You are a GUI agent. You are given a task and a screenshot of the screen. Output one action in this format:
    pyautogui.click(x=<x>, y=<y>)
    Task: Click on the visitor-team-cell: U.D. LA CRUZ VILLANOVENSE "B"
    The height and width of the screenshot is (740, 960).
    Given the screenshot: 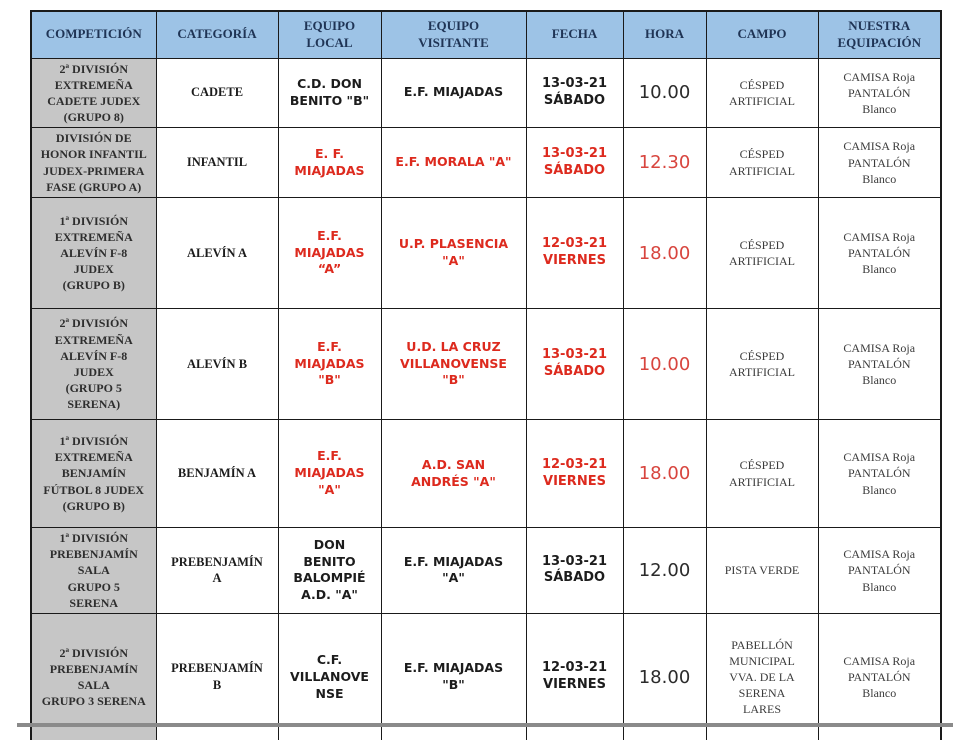 What is the action you would take?
    pyautogui.click(x=453, y=364)
    